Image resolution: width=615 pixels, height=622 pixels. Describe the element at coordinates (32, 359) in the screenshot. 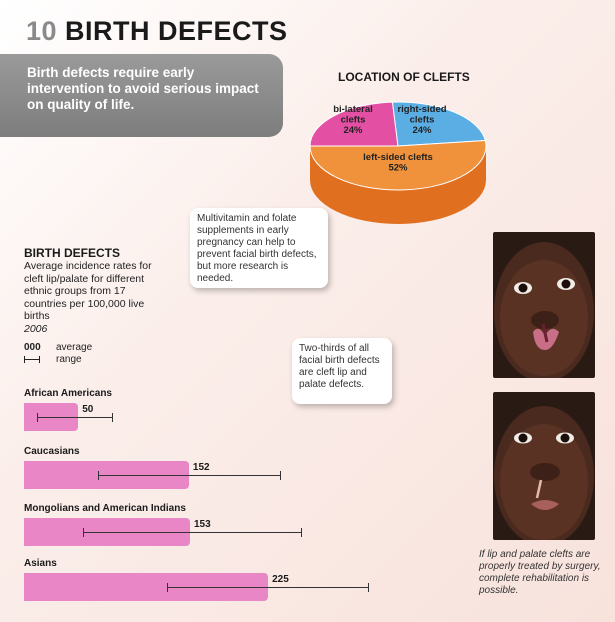

I see `legend-range-icon` at that location.